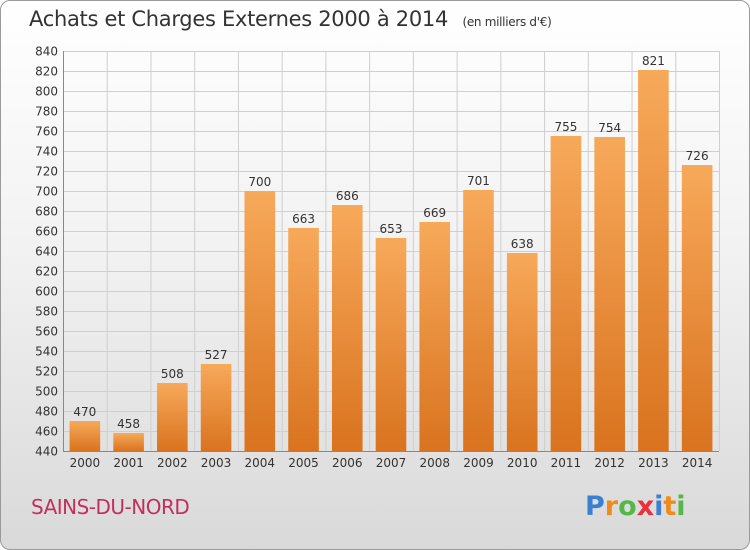 This screenshot has height=550, width=750. What do you see at coordinates (46, 52) in the screenshot?
I see `y-tick-label: 840` at bounding box center [46, 52].